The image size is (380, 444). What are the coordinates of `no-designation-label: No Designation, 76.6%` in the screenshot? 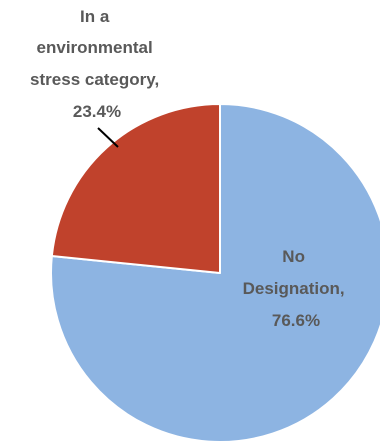 It's located at (296, 288).